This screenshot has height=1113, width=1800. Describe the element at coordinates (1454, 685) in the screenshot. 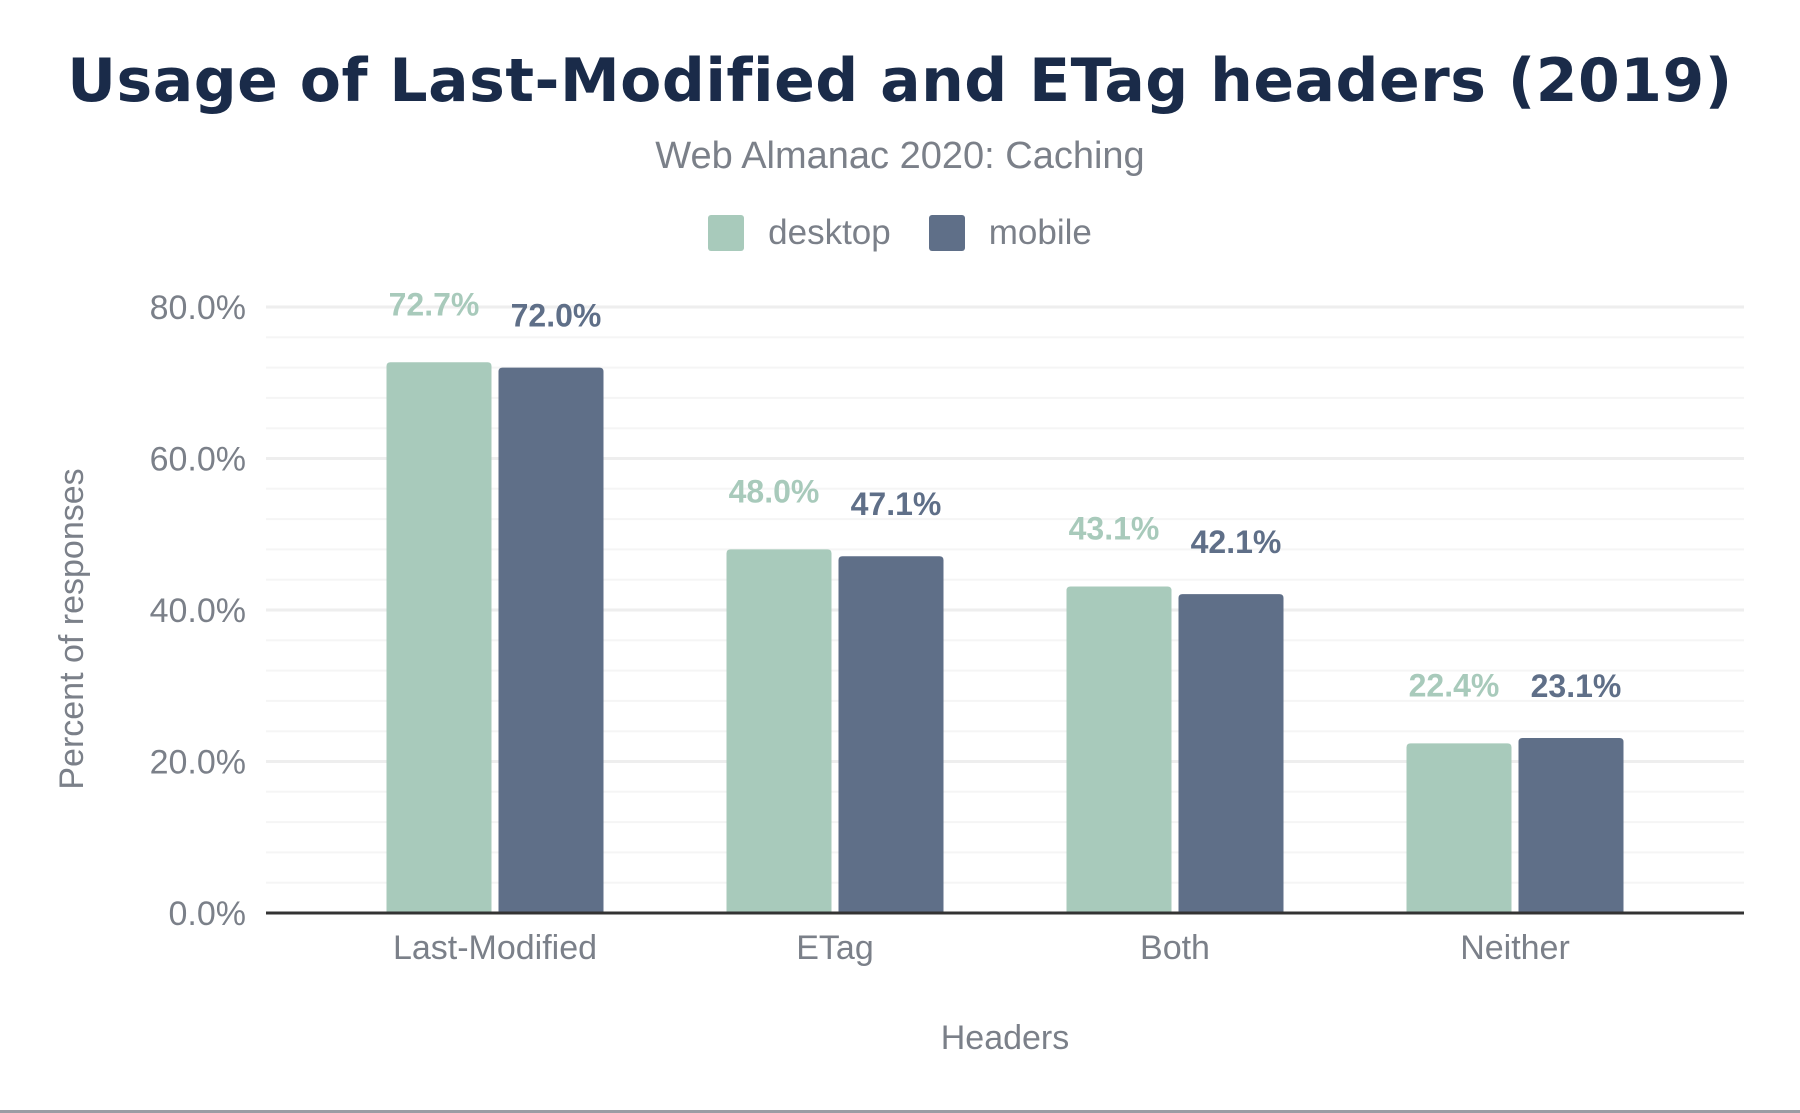

I see `data-label-desktop: 22.4%` at that location.